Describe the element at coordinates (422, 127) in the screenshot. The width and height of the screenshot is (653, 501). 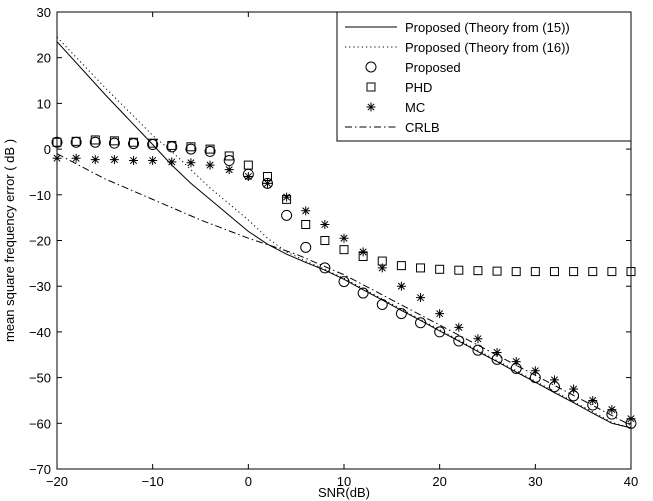
I see `legend-label: CRLB` at that location.